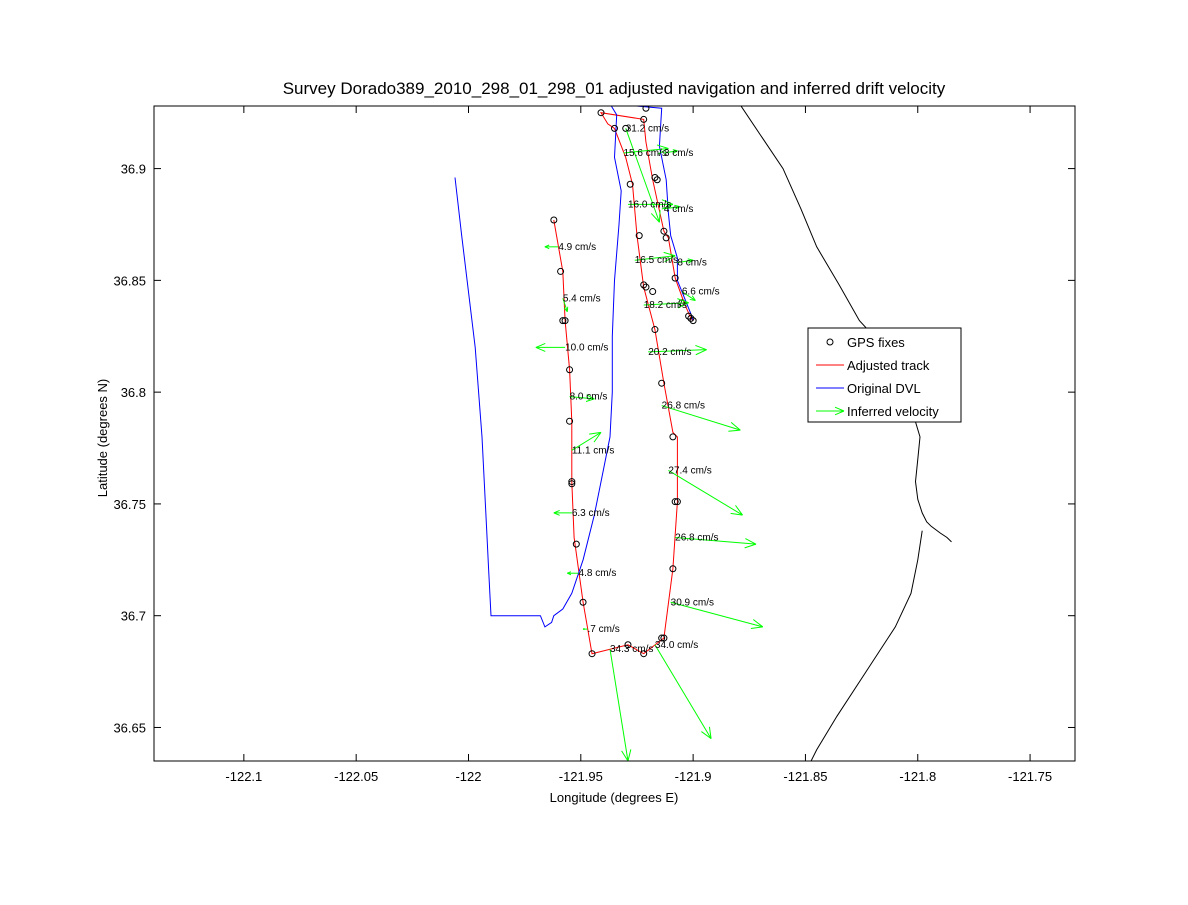 The height and width of the screenshot is (905, 1188). I want to click on x-tick-label: -122.05, so click(356, 776).